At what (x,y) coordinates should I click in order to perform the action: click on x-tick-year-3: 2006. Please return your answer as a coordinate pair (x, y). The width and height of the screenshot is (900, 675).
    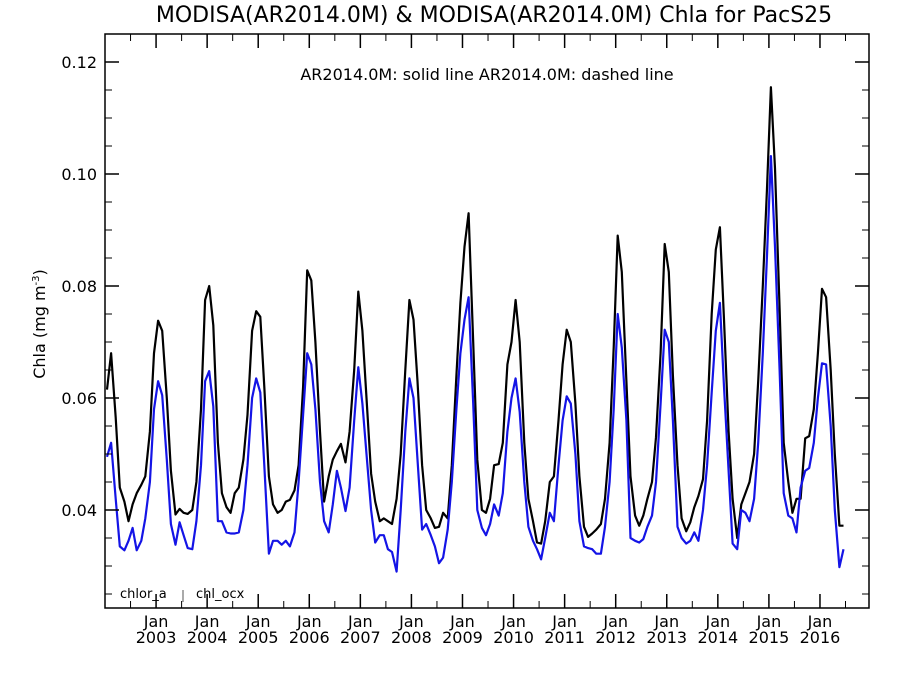
    Looking at the image, I should click on (309, 637).